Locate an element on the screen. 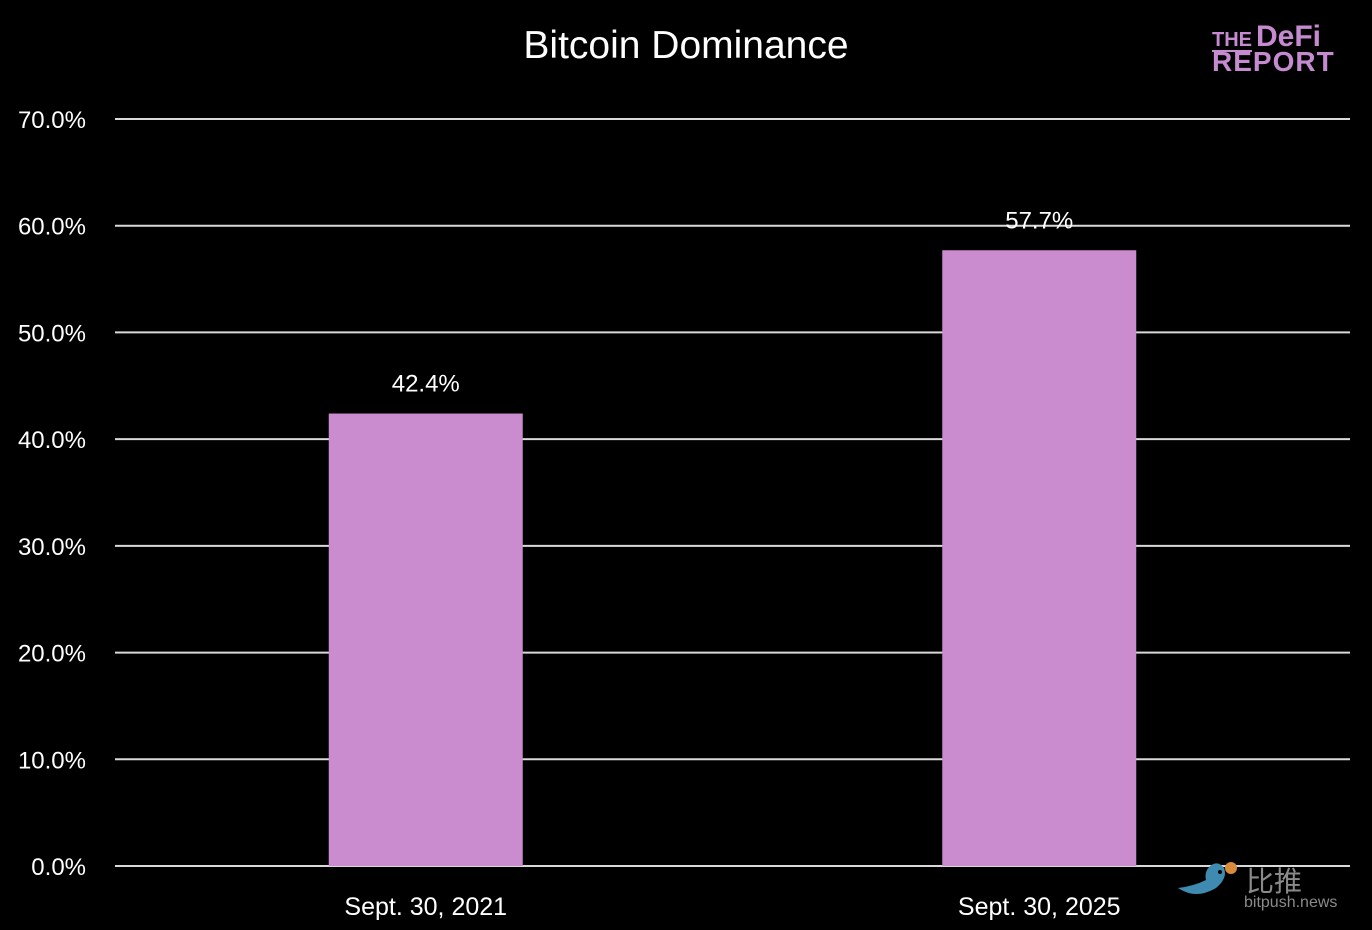 The width and height of the screenshot is (1372, 930). y-tick-label: 60.0% is located at coordinates (52, 227).